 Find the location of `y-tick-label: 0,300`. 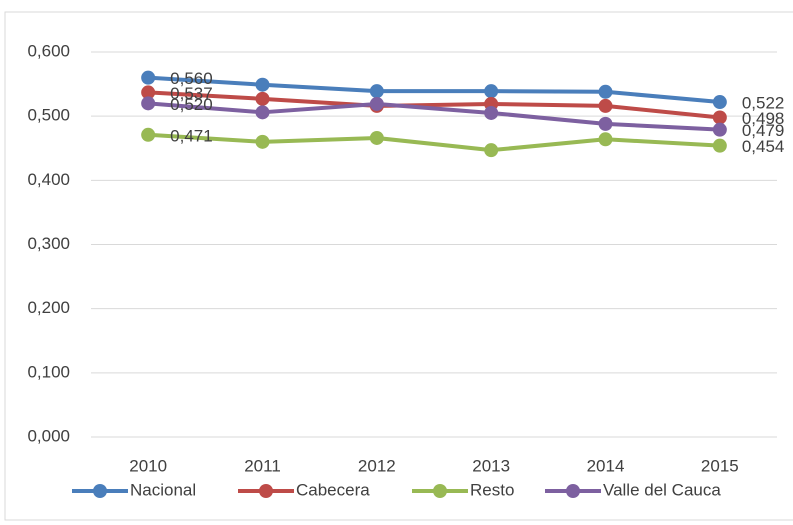

y-tick-label: 0,300 is located at coordinates (48, 243).